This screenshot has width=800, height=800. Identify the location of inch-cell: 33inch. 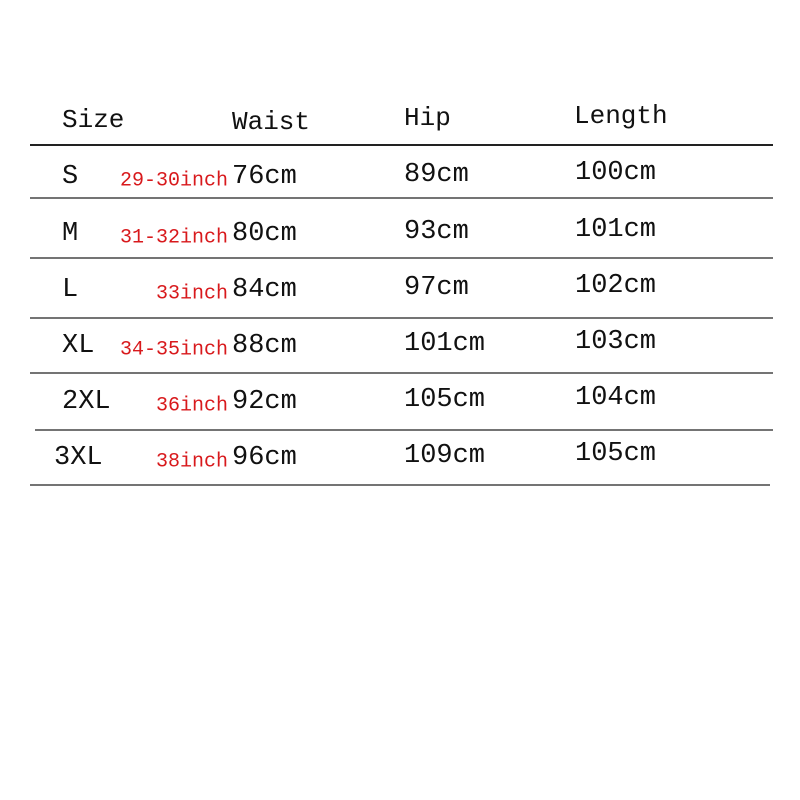
(192, 293).